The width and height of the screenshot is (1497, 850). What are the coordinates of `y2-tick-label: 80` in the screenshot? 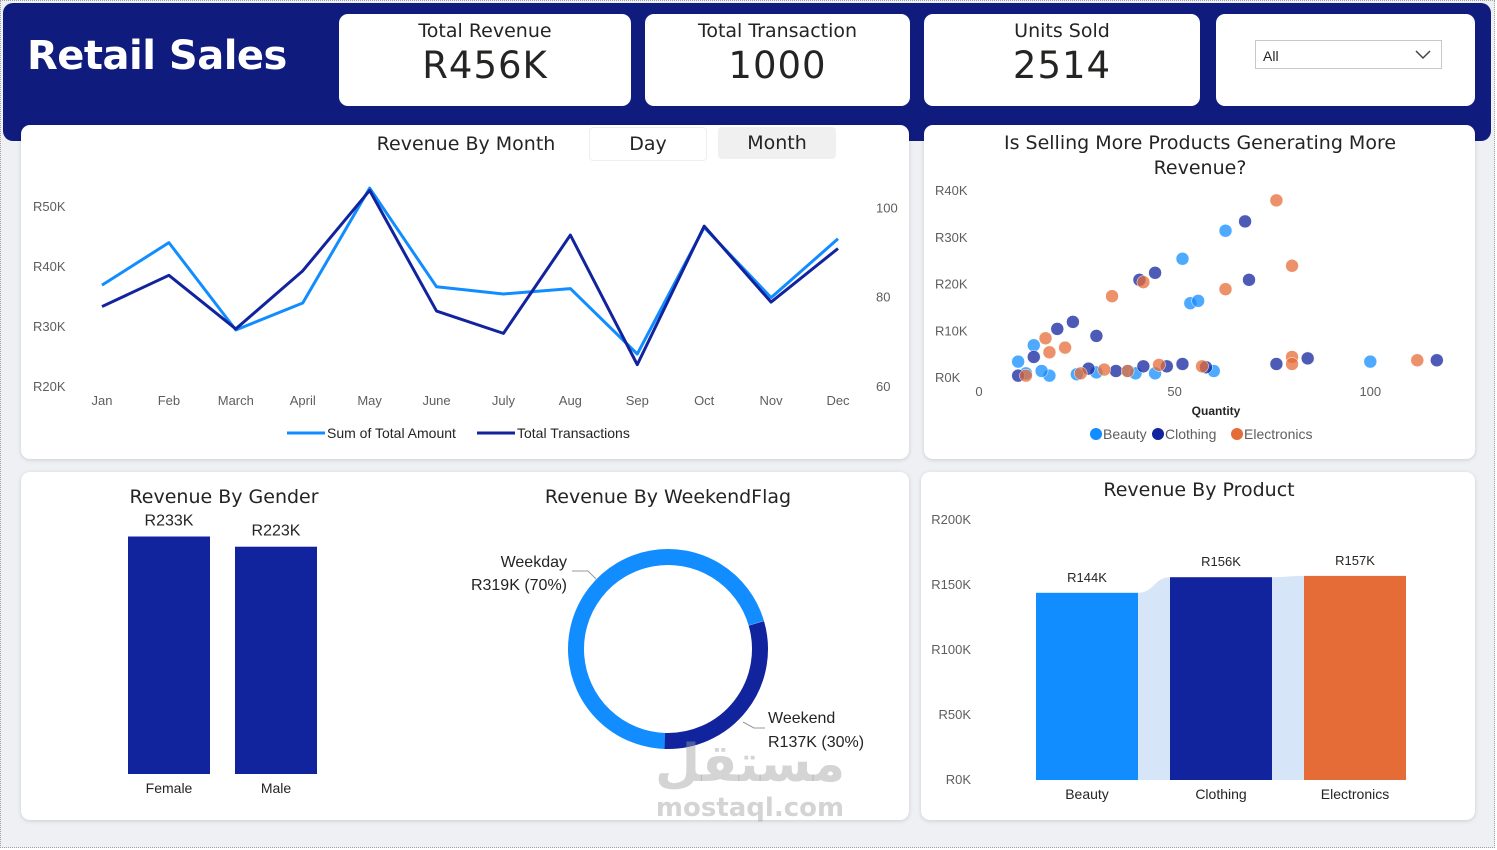 It's located at (883, 297).